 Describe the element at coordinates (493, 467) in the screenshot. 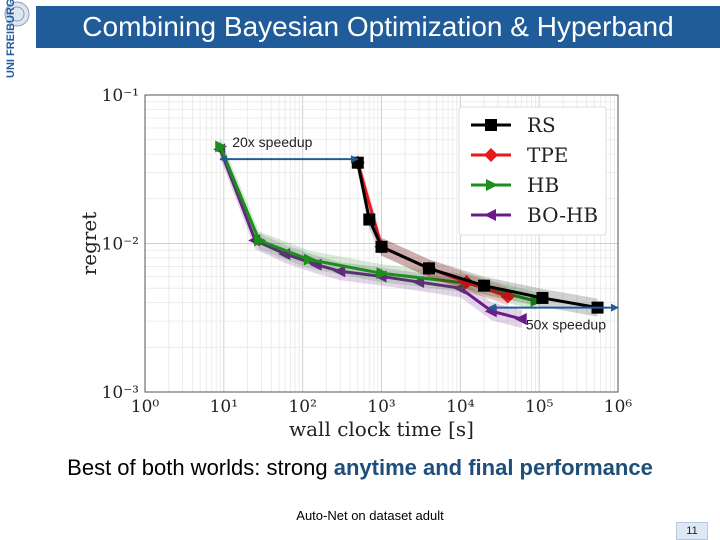

I see `caption-highlight: anytime and final performance` at that location.